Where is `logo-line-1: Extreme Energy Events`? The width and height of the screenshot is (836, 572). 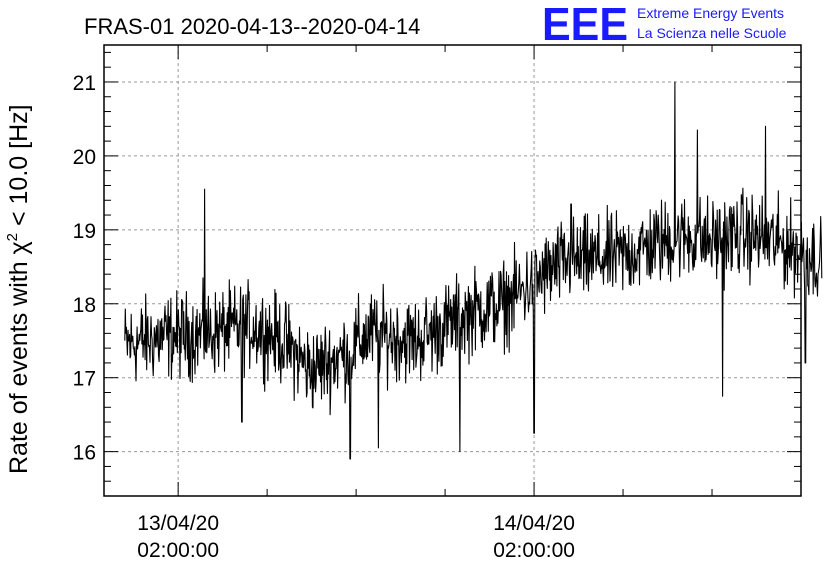
logo-line-1: Extreme Energy Events is located at coordinates (710, 13).